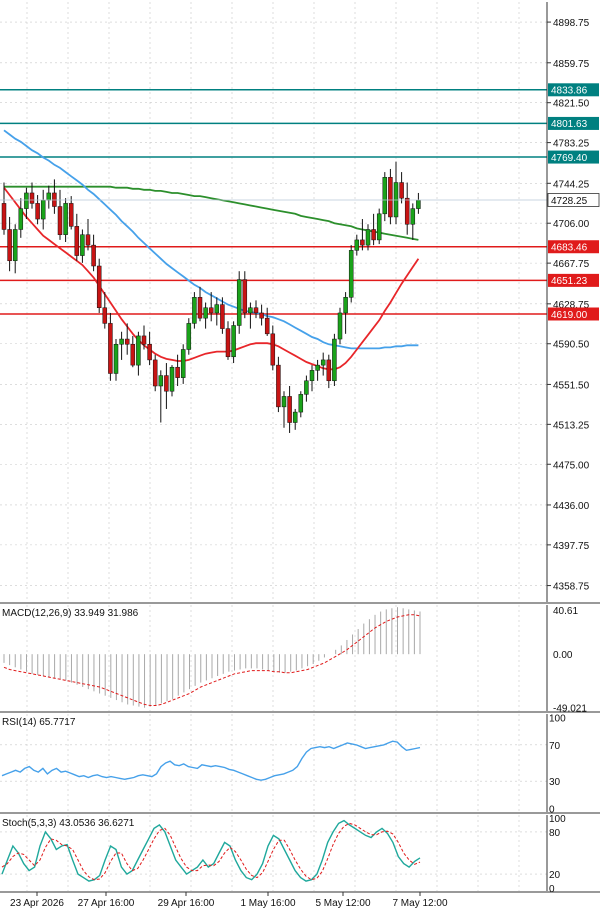 The height and width of the screenshot is (913, 600). Describe the element at coordinates (571, 64) in the screenshot. I see `price-y-tick-label: 4859.75` at that location.